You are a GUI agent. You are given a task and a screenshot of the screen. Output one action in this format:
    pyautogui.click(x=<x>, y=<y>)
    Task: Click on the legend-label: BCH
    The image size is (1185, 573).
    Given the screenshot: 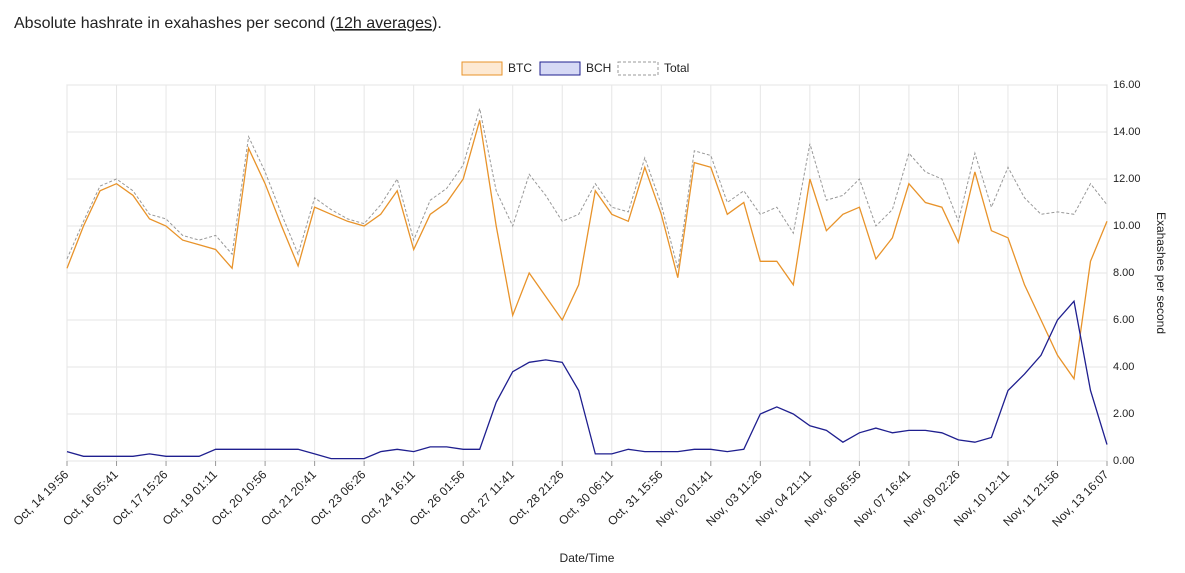 What is the action you would take?
    pyautogui.click(x=598, y=68)
    